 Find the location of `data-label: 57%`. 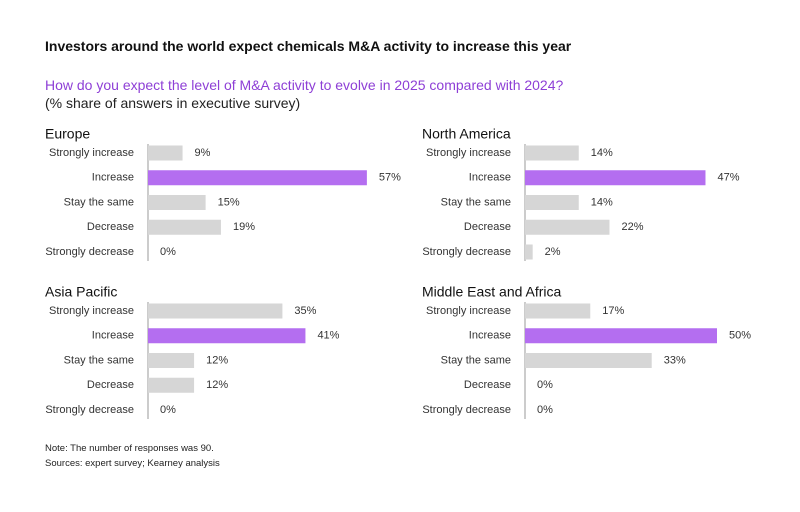

data-label: 57% is located at coordinates (390, 178).